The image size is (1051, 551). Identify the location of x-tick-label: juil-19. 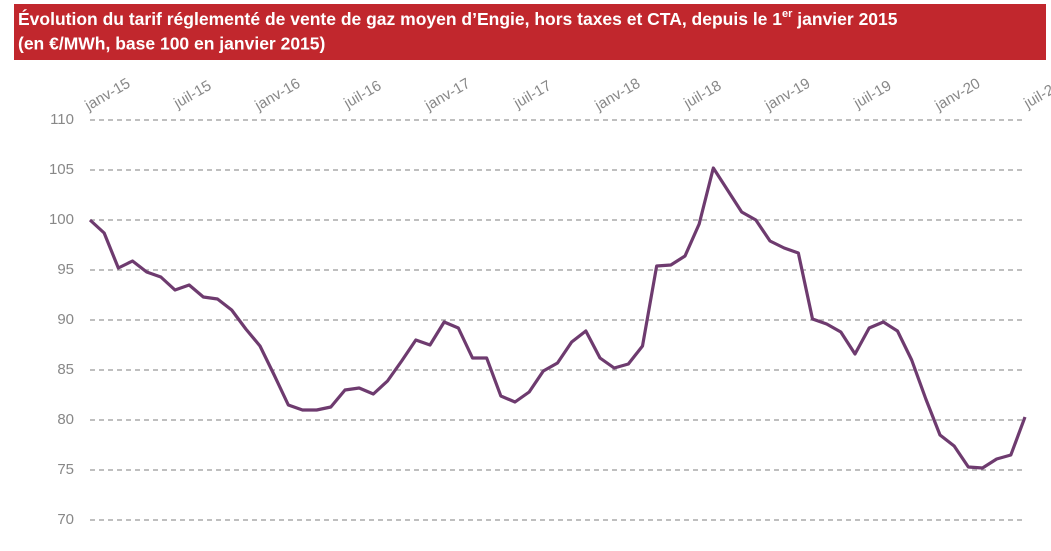
(872, 94).